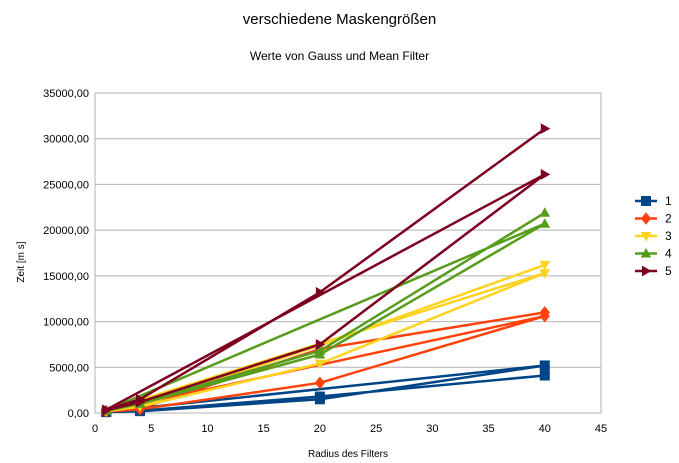 The image size is (679, 463). I want to click on legend-label: 4, so click(668, 254).